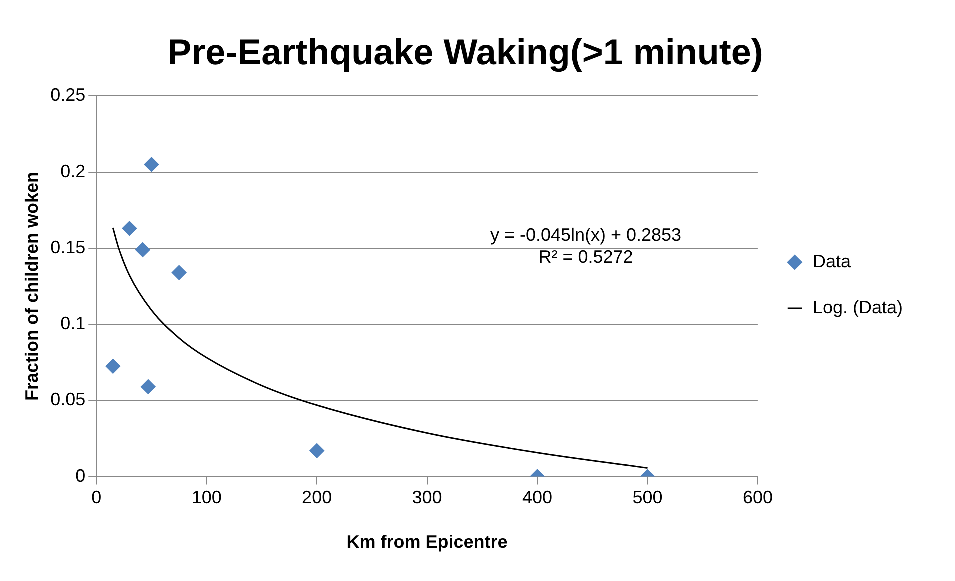 The width and height of the screenshot is (955, 581). Describe the element at coordinates (427, 542) in the screenshot. I see `x-axis-title: Km from Epicentre` at that location.